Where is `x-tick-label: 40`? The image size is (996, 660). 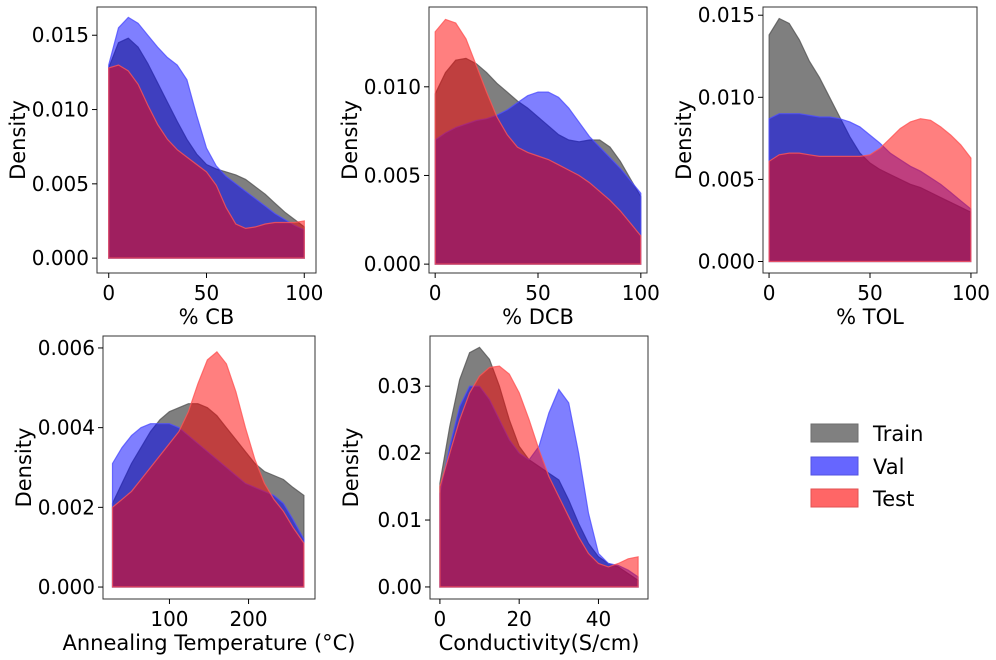
x-tick-label: 40 is located at coordinates (598, 619).